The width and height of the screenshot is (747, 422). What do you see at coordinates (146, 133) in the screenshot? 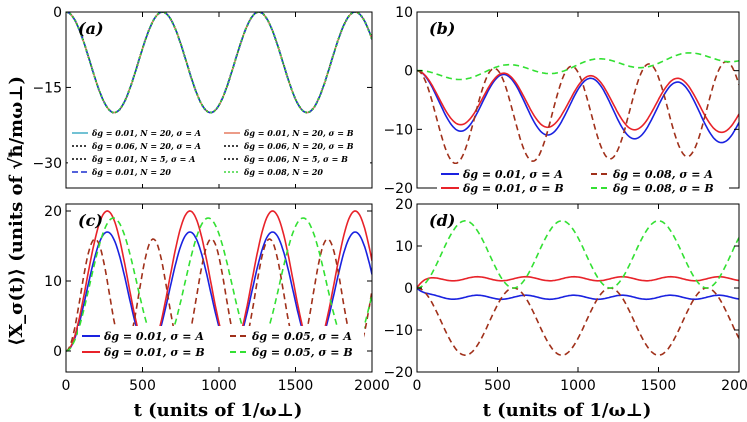
I see `legend-label-a: δg = 0.01, N = 20, σ = A` at bounding box center [146, 133].